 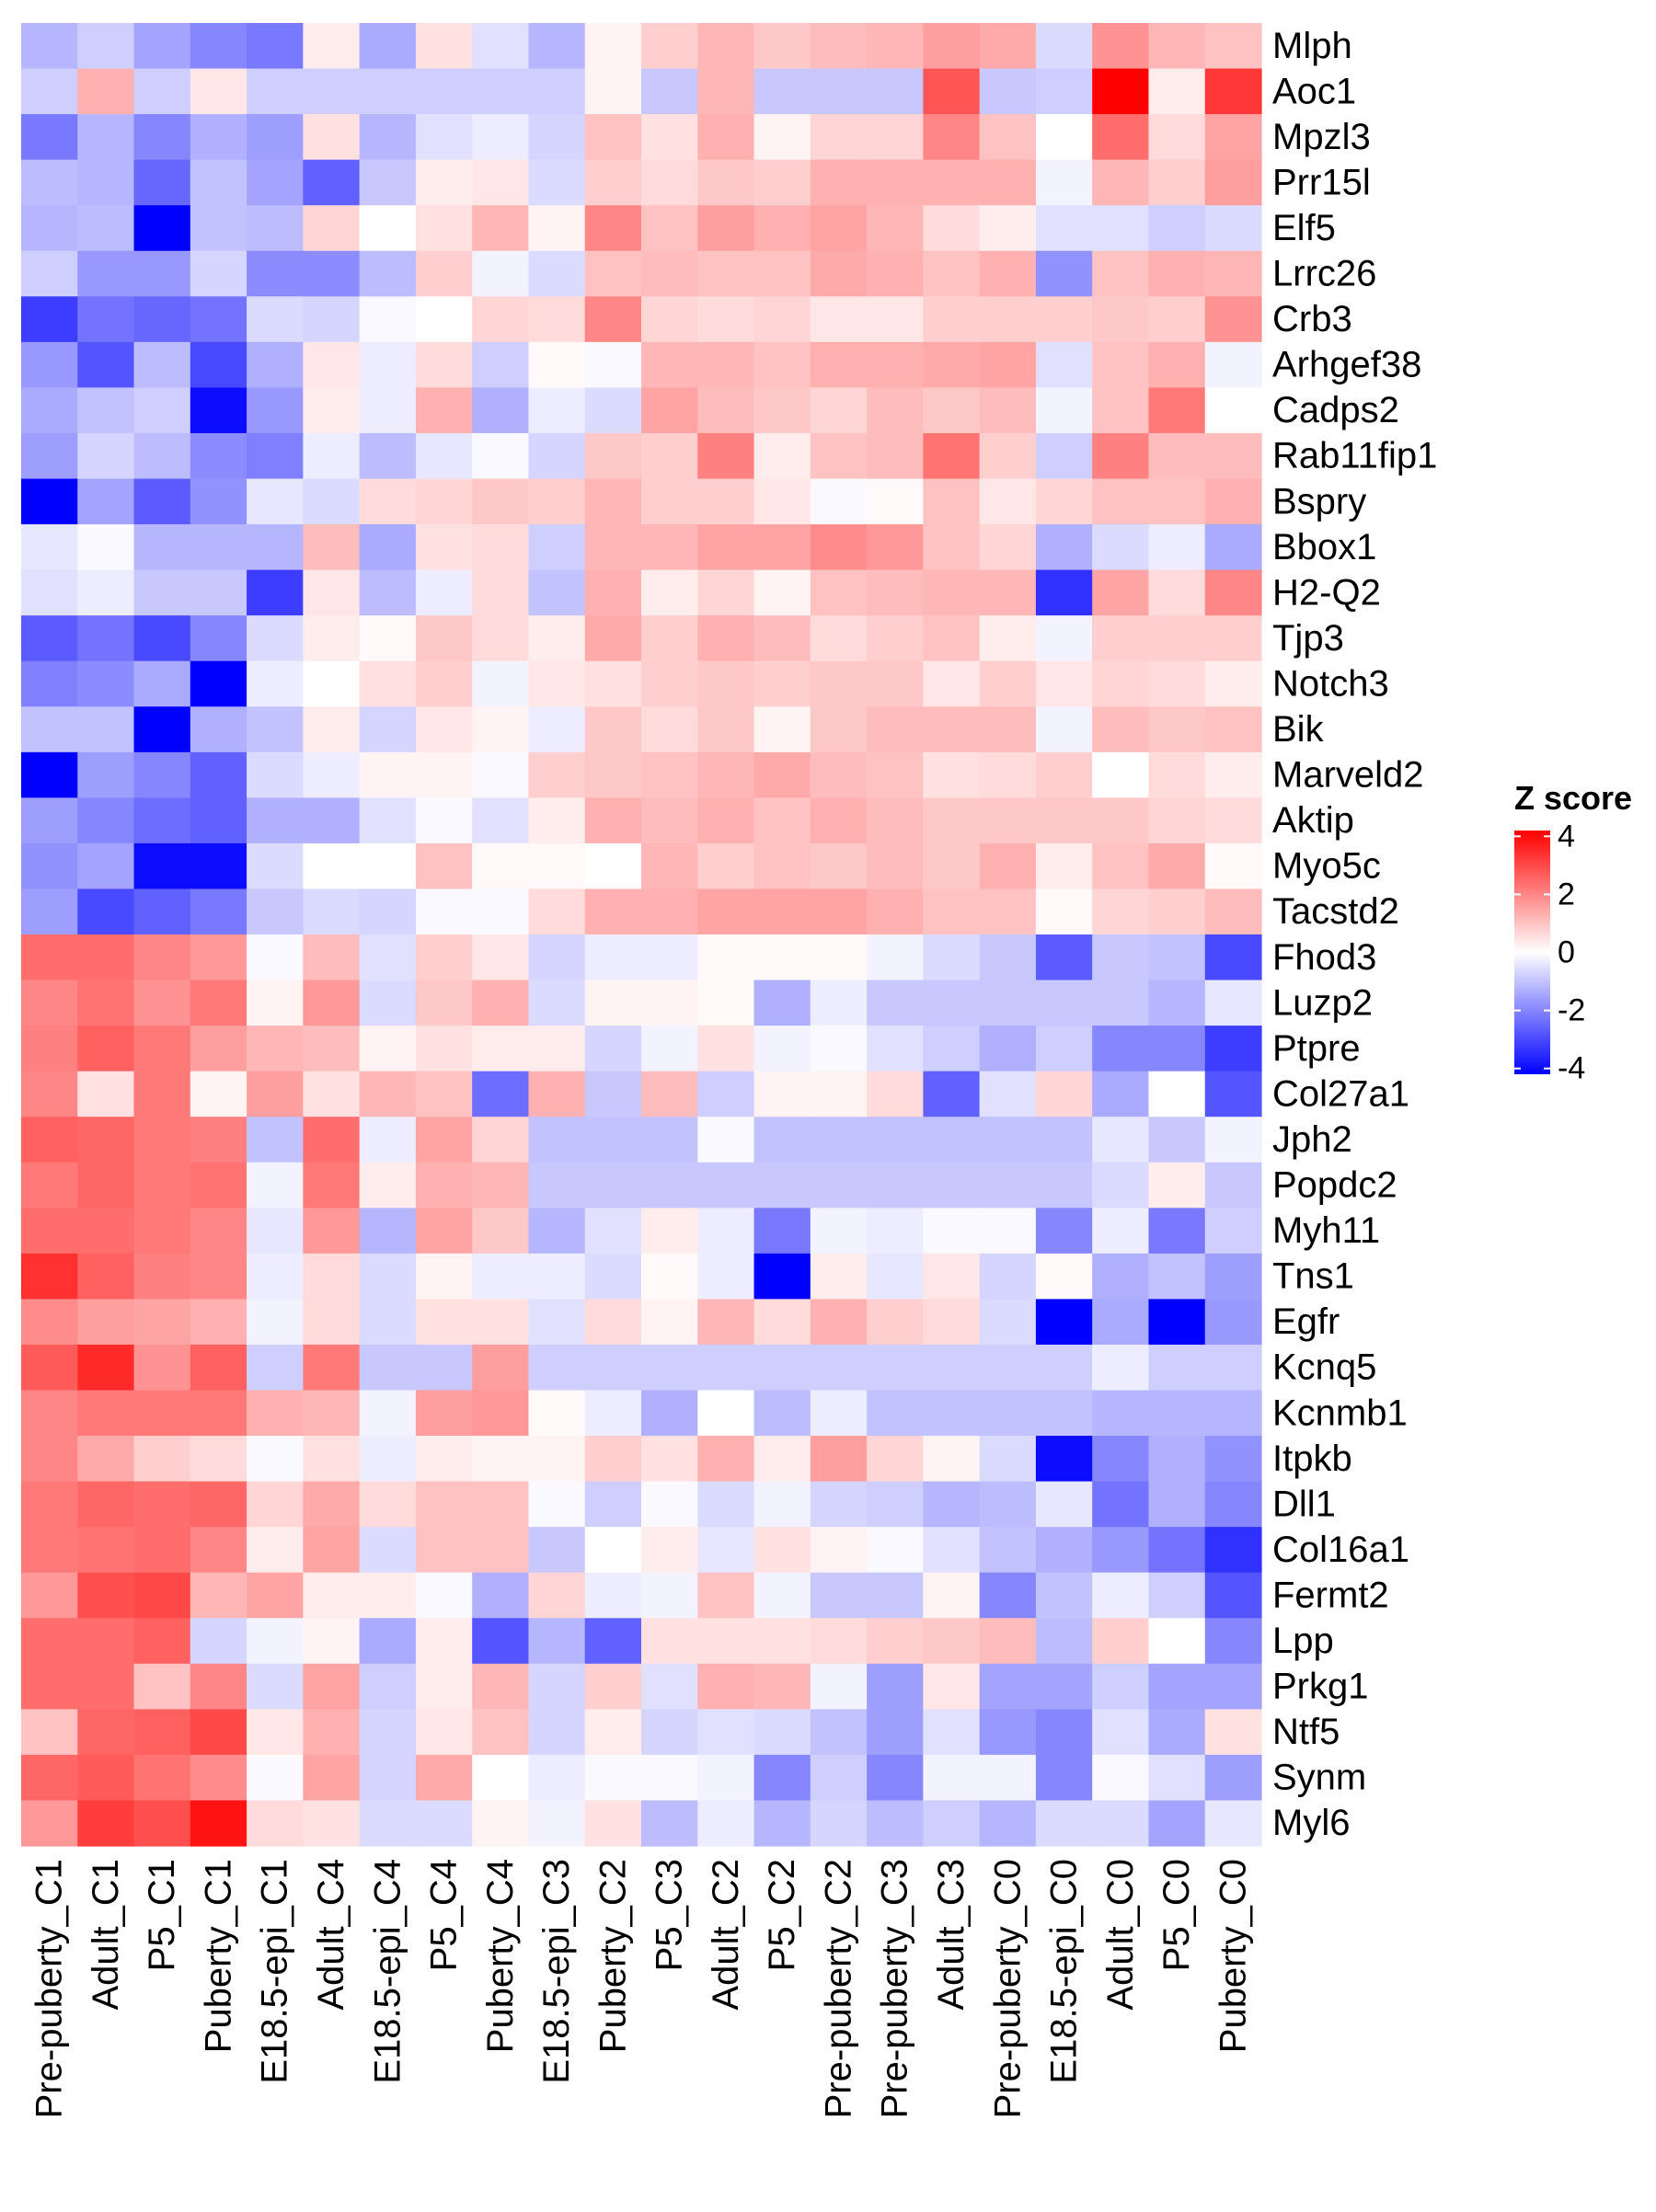 What do you see at coordinates (1312, 1140) in the screenshot?
I see `row-label: Jph2` at bounding box center [1312, 1140].